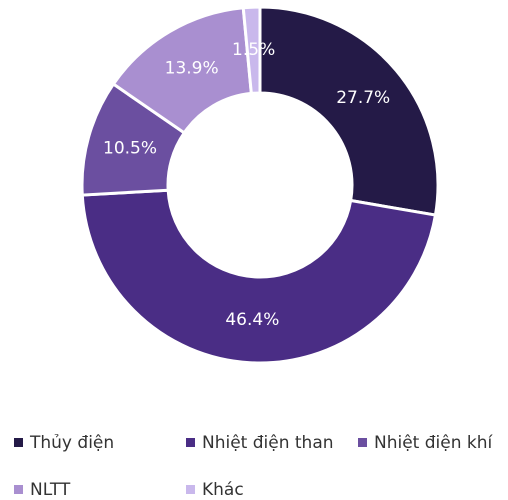 Image resolution: width=508 pixels, height=500 pixels. Describe the element at coordinates (363, 98) in the screenshot. I see `data-label: 27.7%` at that location.